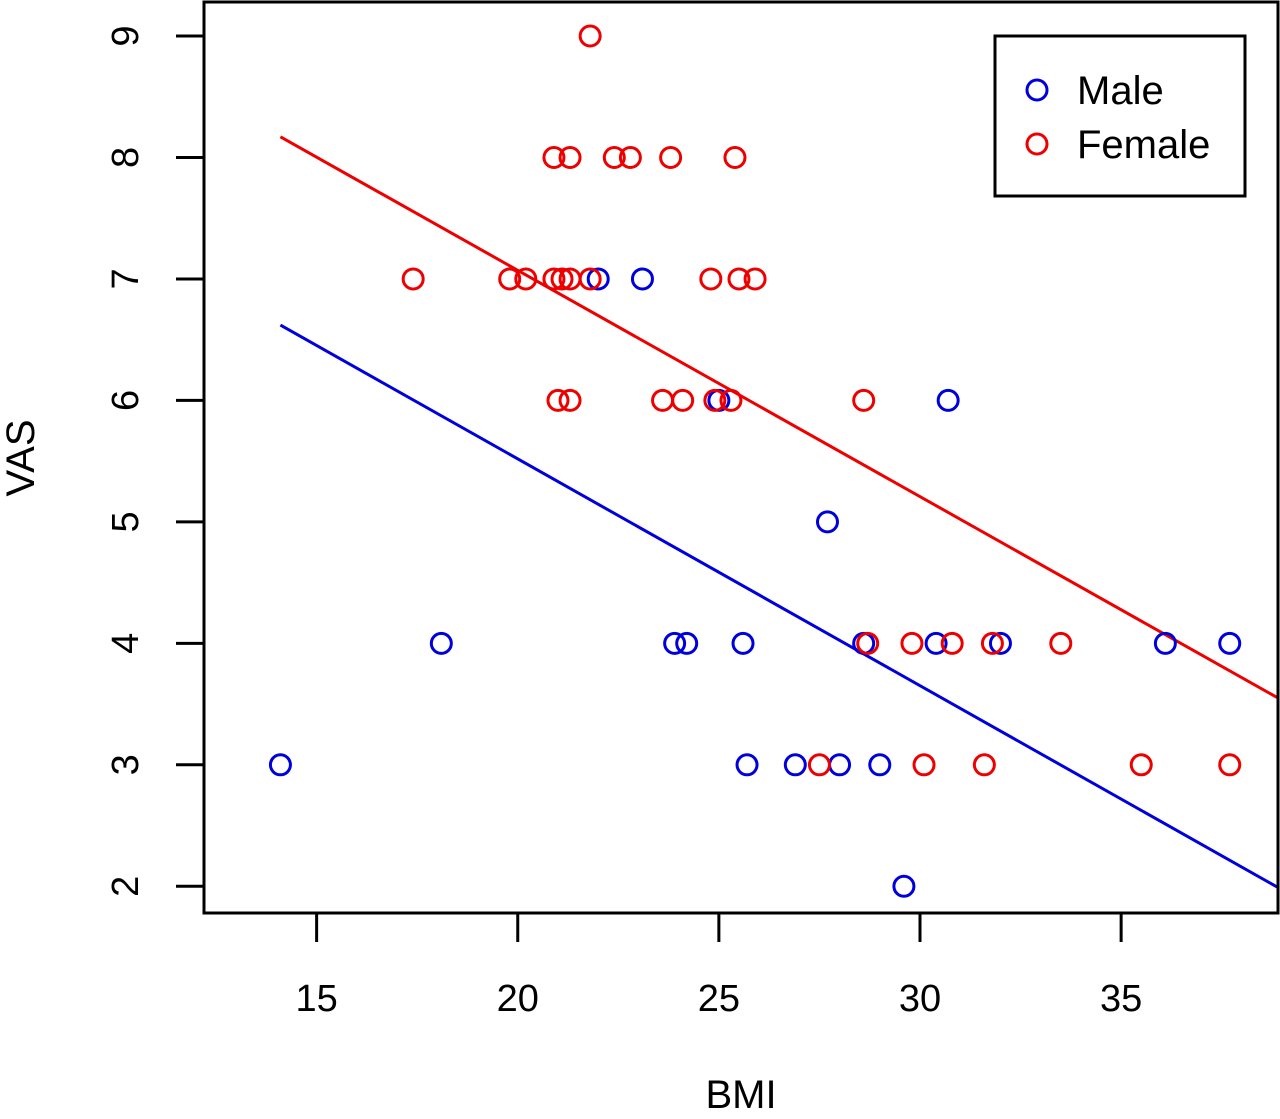  Describe the element at coordinates (920, 999) in the screenshot. I see `x-tick-label: 30` at that location.